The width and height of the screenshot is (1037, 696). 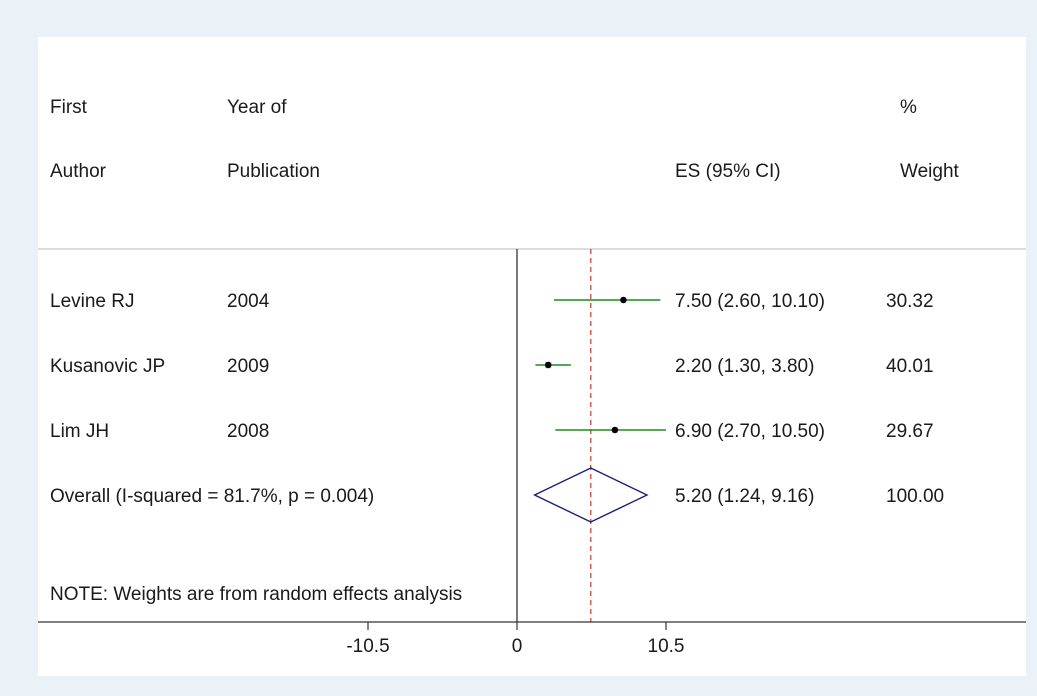 What do you see at coordinates (750, 301) in the screenshot?
I see `study-es-label: 7.50 (2.60, 10.10)` at bounding box center [750, 301].